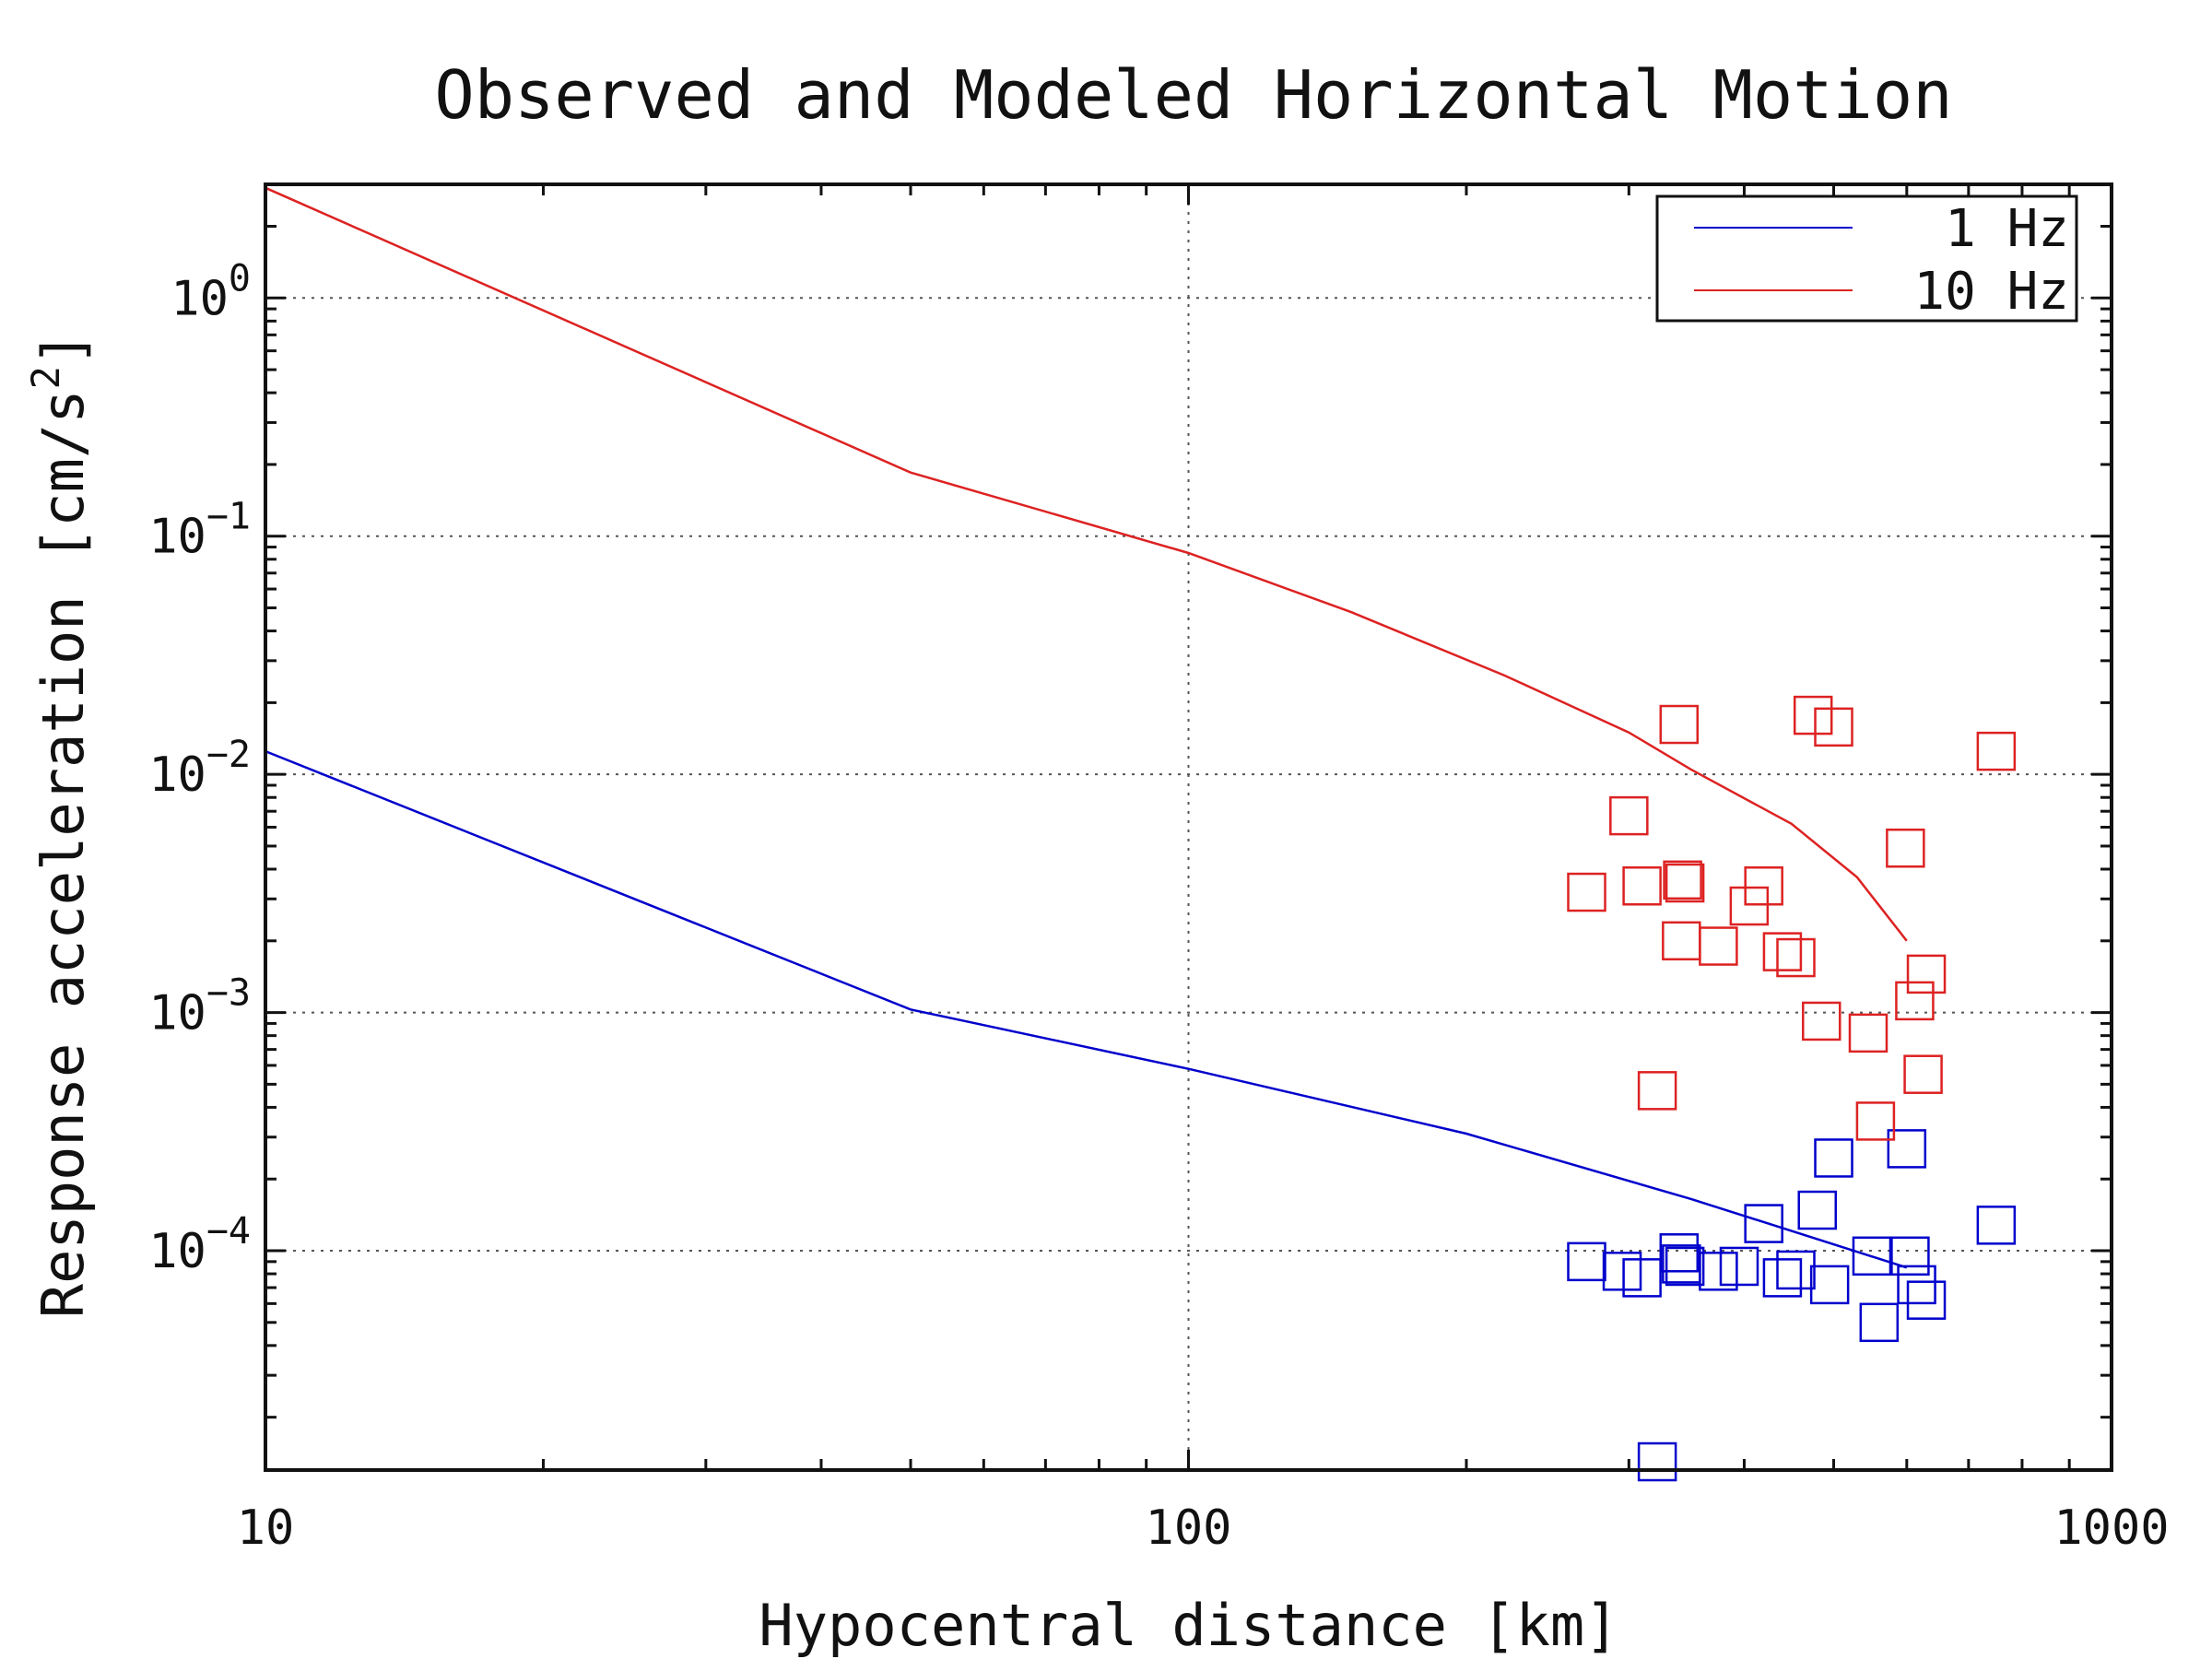 This screenshot has height=1659, width=2212. I want to click on chart-title: Observed and Modeled Horizontal Motion, so click(1193, 95).